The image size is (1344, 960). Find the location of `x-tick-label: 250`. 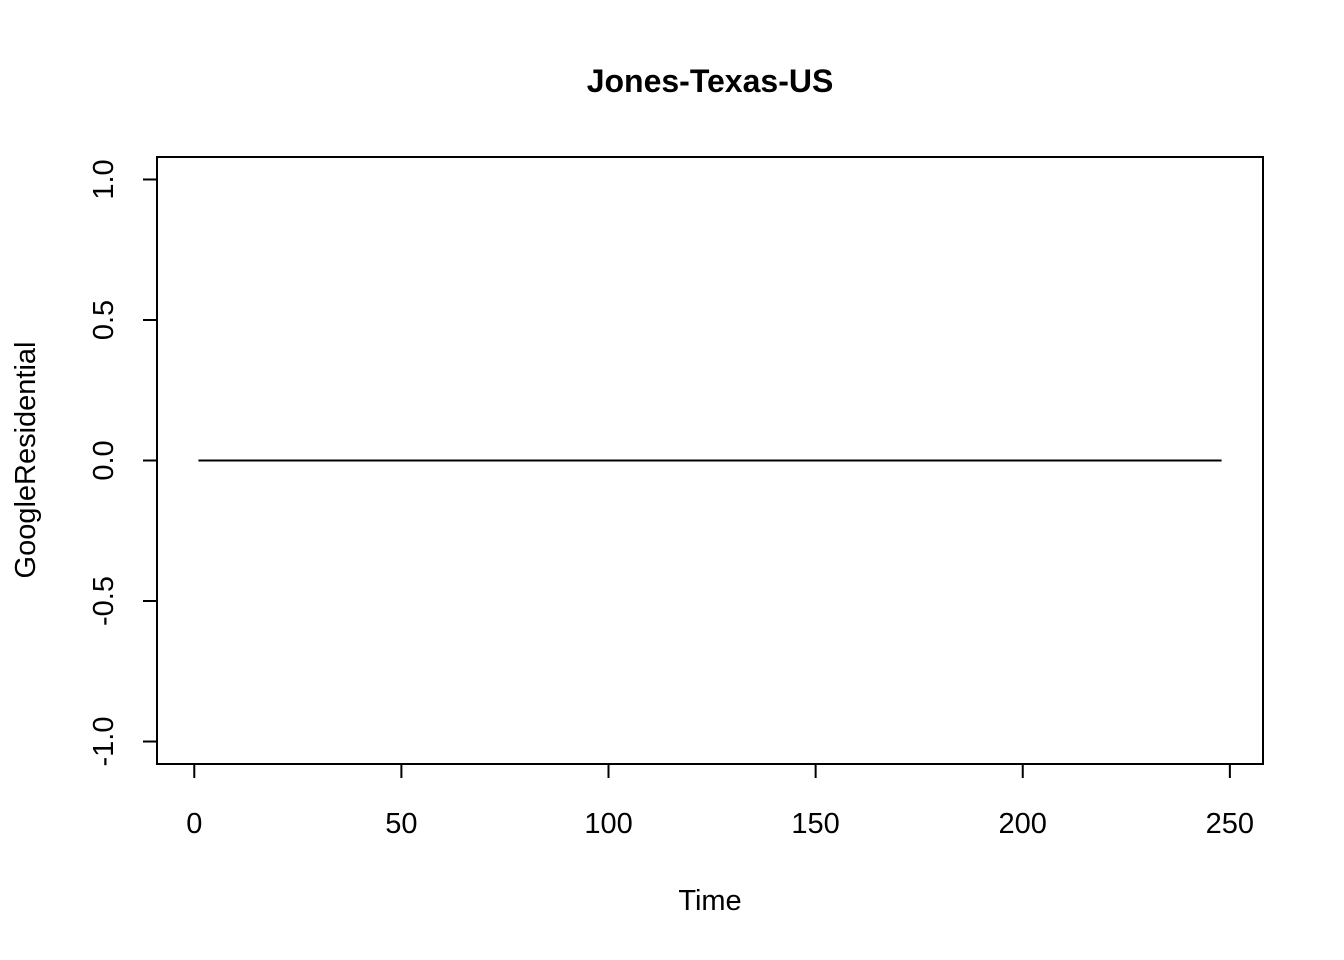

x-tick-label: 250 is located at coordinates (1230, 824).